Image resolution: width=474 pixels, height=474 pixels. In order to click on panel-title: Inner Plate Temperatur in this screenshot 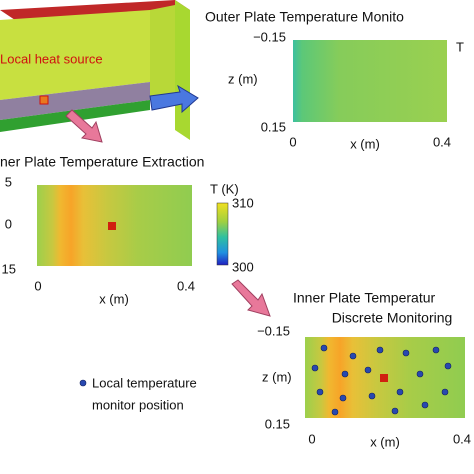, I will do `click(364, 298)`.